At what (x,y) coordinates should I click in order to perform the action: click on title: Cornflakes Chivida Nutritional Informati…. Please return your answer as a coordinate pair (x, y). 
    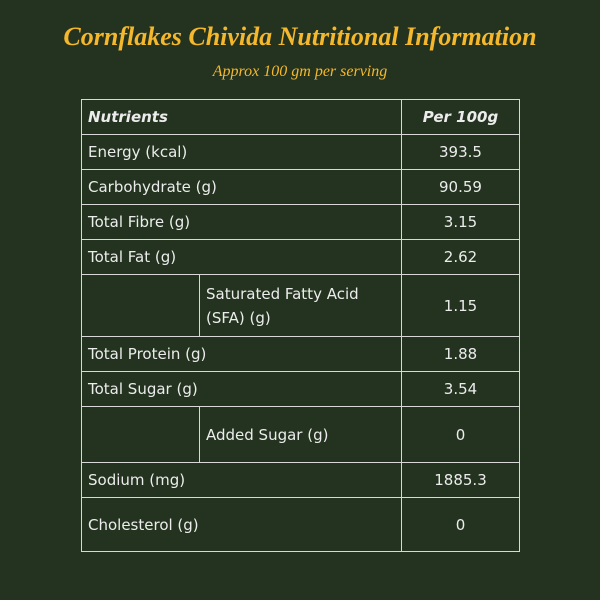
    Looking at the image, I should click on (300, 36).